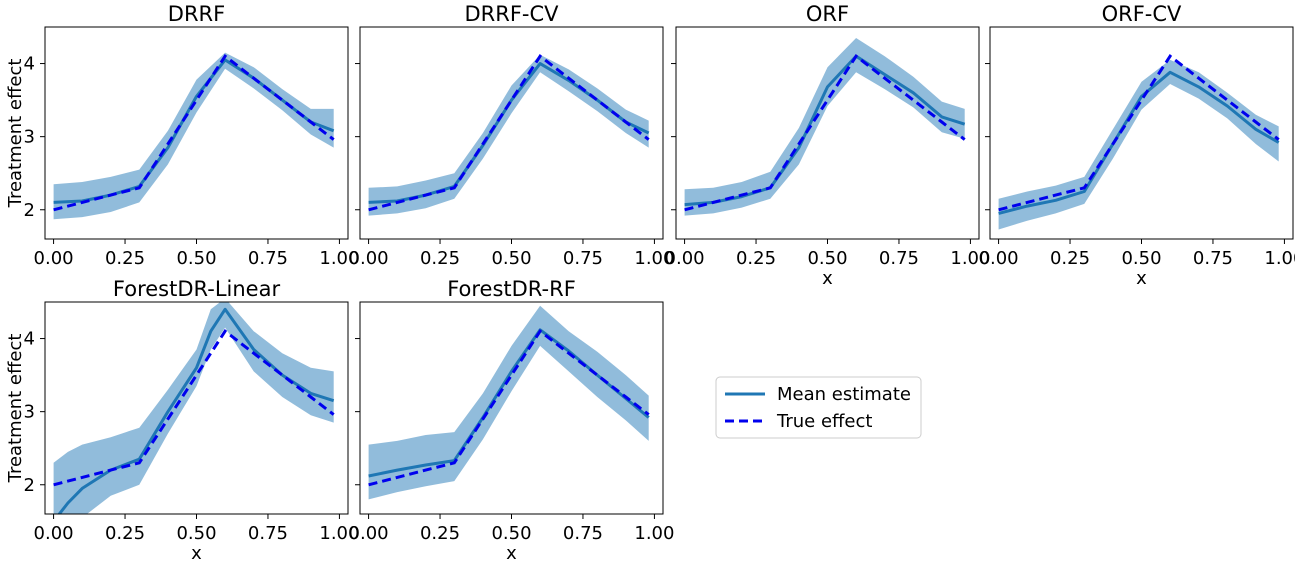  What do you see at coordinates (196, 14) in the screenshot?
I see `subplot-title: DRRF` at bounding box center [196, 14].